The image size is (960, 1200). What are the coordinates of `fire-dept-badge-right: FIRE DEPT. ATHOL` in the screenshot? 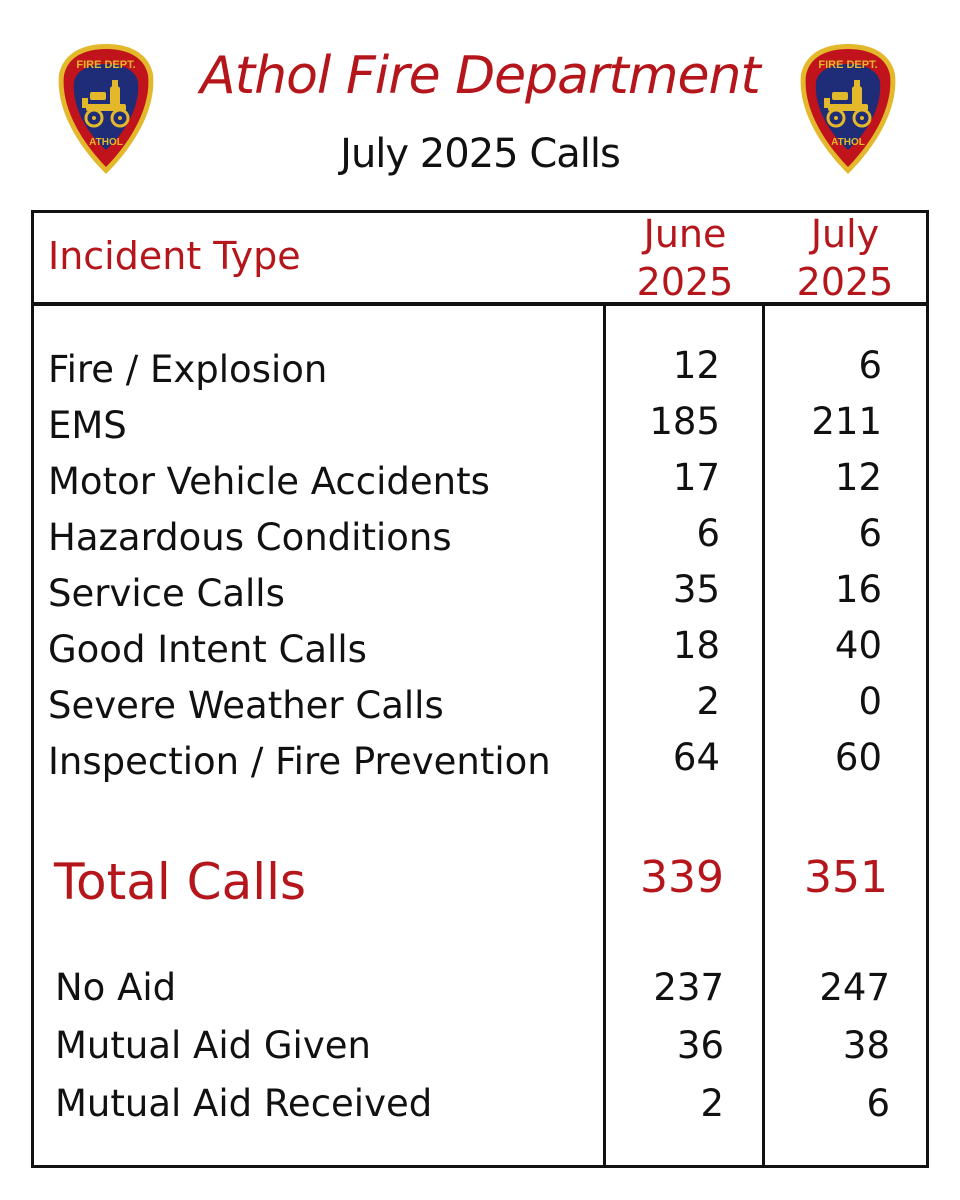 It's located at (848, 109).